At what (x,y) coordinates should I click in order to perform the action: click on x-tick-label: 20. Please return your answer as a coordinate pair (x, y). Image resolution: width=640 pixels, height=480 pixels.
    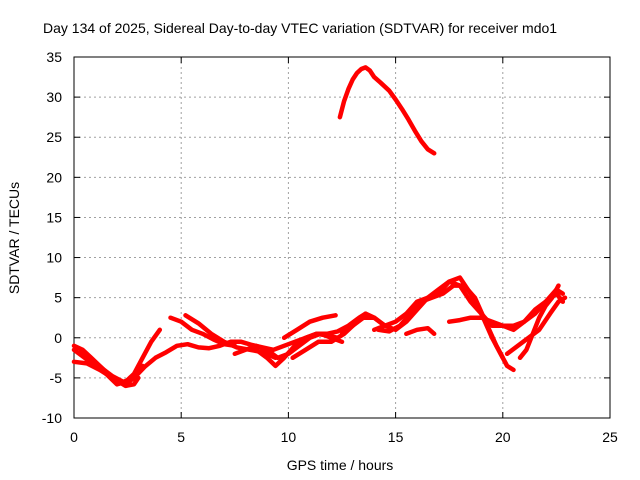
    Looking at the image, I should click on (503, 437).